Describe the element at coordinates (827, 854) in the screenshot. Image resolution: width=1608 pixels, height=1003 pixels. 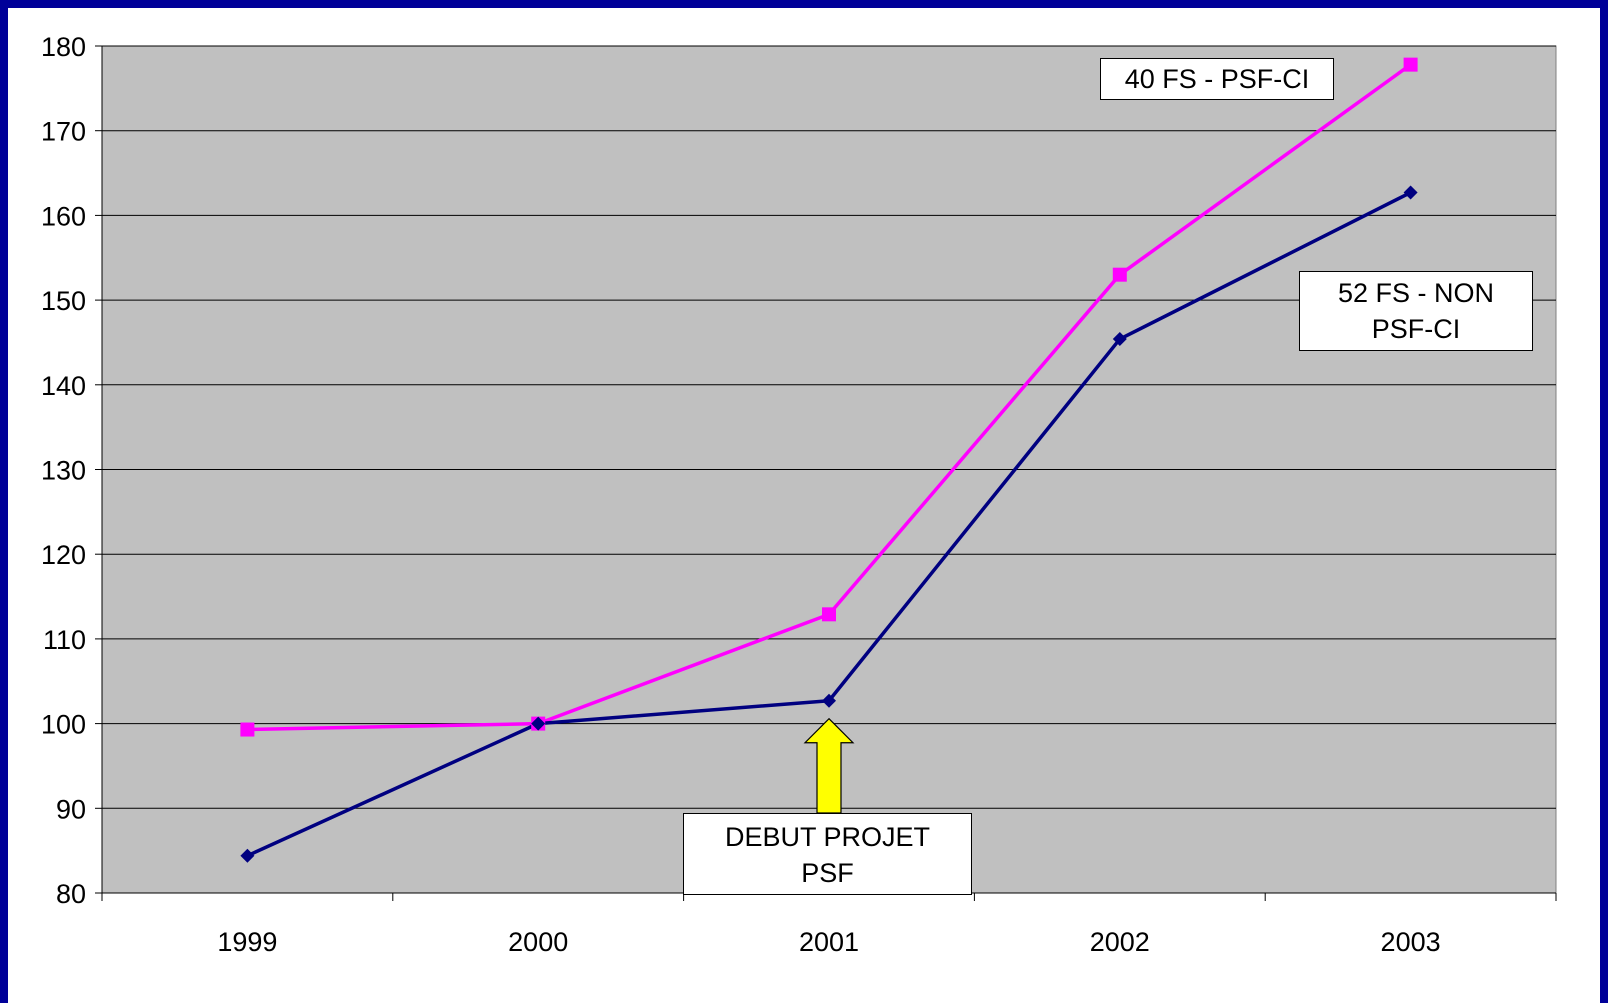
I see `project-start-label: DEBUT PROJET PSF` at that location.